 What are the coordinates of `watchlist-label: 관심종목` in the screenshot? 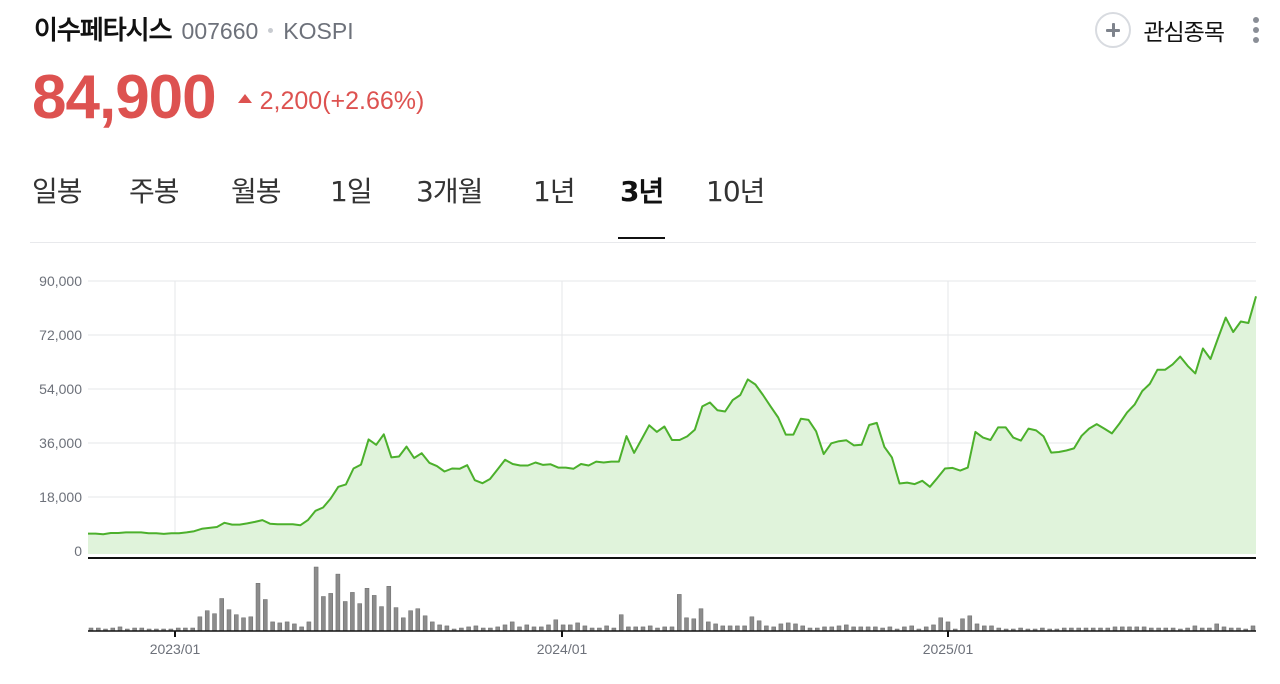 It's located at (1184, 33).